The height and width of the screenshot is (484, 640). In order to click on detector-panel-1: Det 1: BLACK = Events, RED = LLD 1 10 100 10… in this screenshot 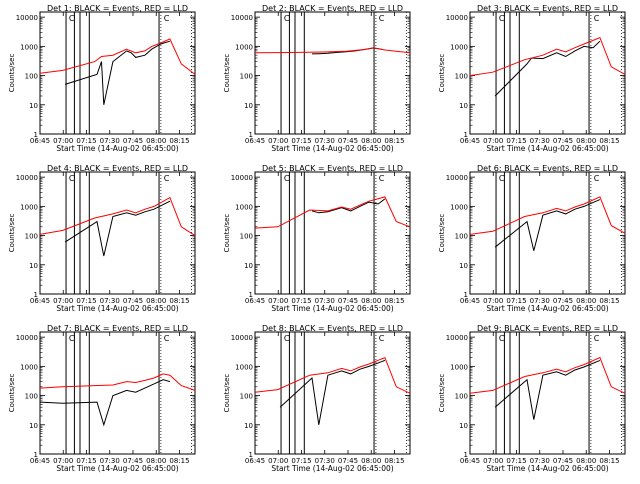, I will do `click(102, 78)`.